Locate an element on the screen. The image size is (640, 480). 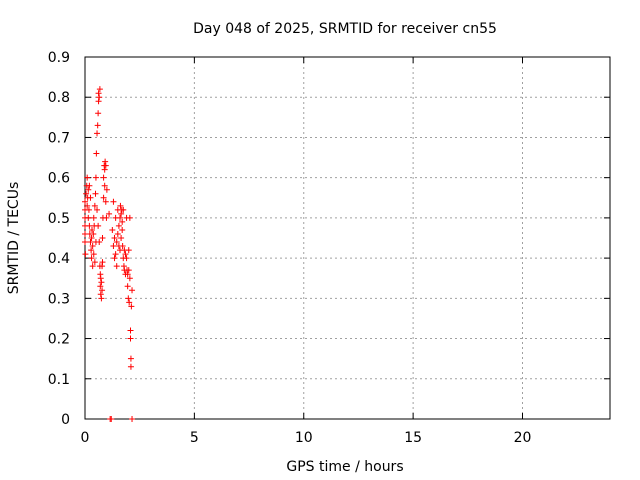
data-points is located at coordinates (109, 254).